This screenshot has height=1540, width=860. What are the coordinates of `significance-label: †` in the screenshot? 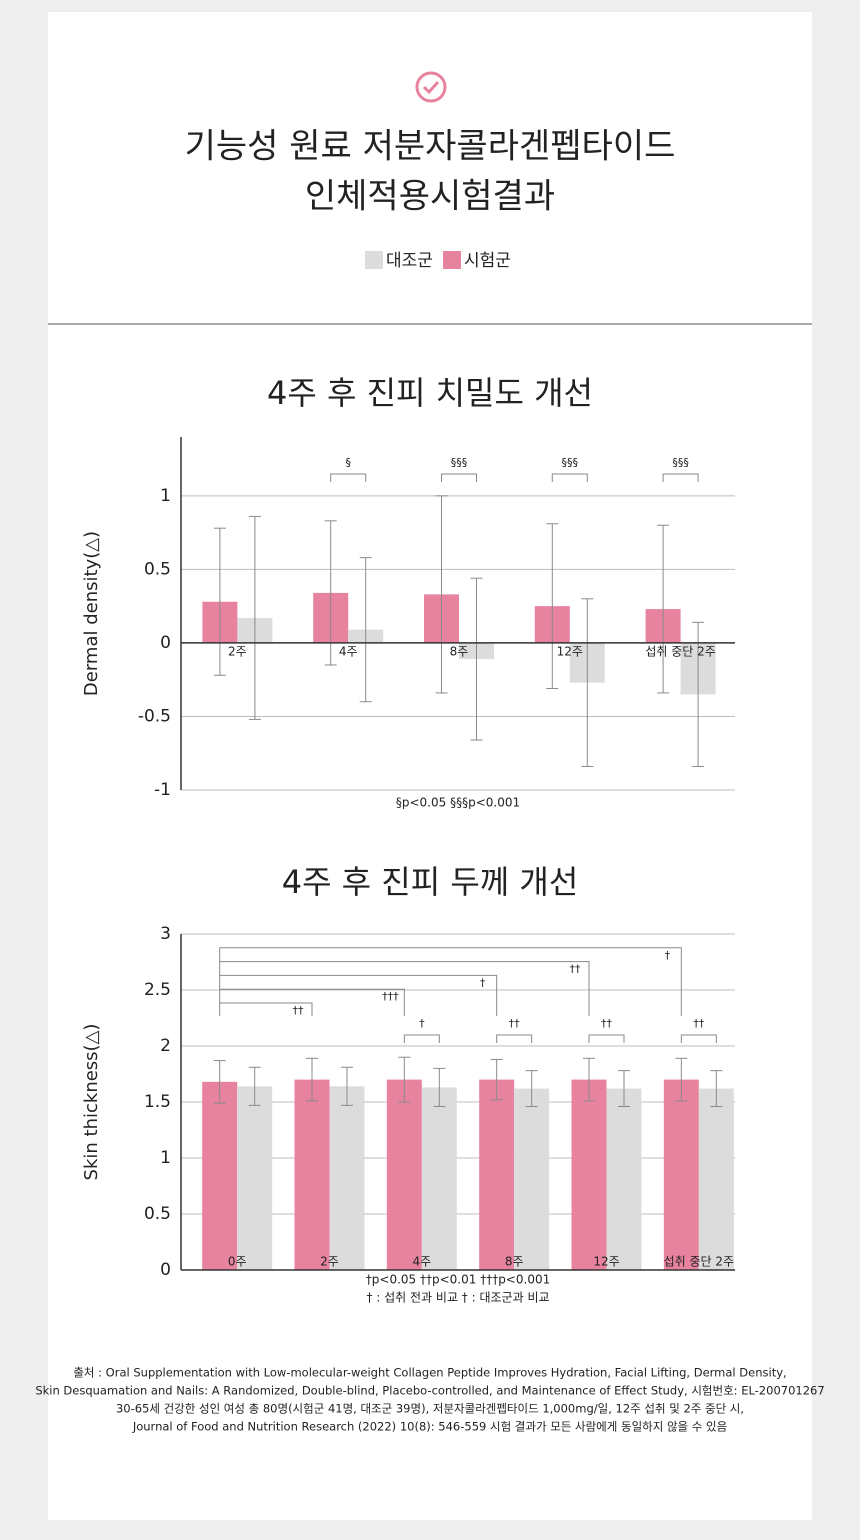 It's located at (422, 1023).